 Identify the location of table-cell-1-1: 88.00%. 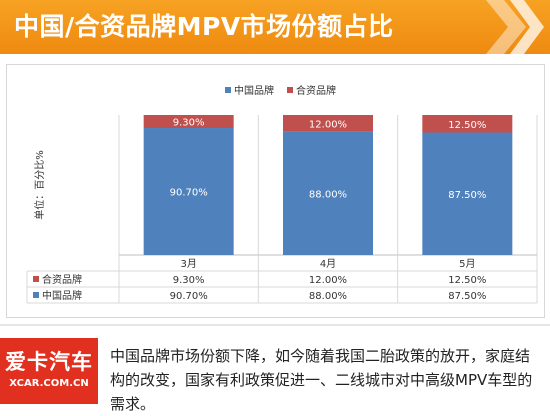
(328, 296).